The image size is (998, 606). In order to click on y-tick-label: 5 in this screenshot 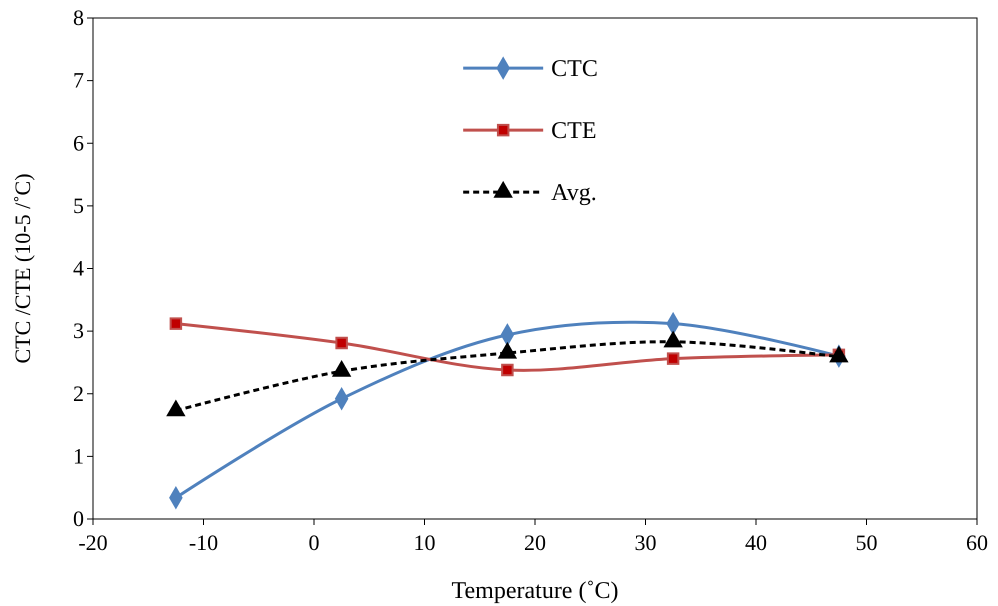, I will do `click(78, 205)`.